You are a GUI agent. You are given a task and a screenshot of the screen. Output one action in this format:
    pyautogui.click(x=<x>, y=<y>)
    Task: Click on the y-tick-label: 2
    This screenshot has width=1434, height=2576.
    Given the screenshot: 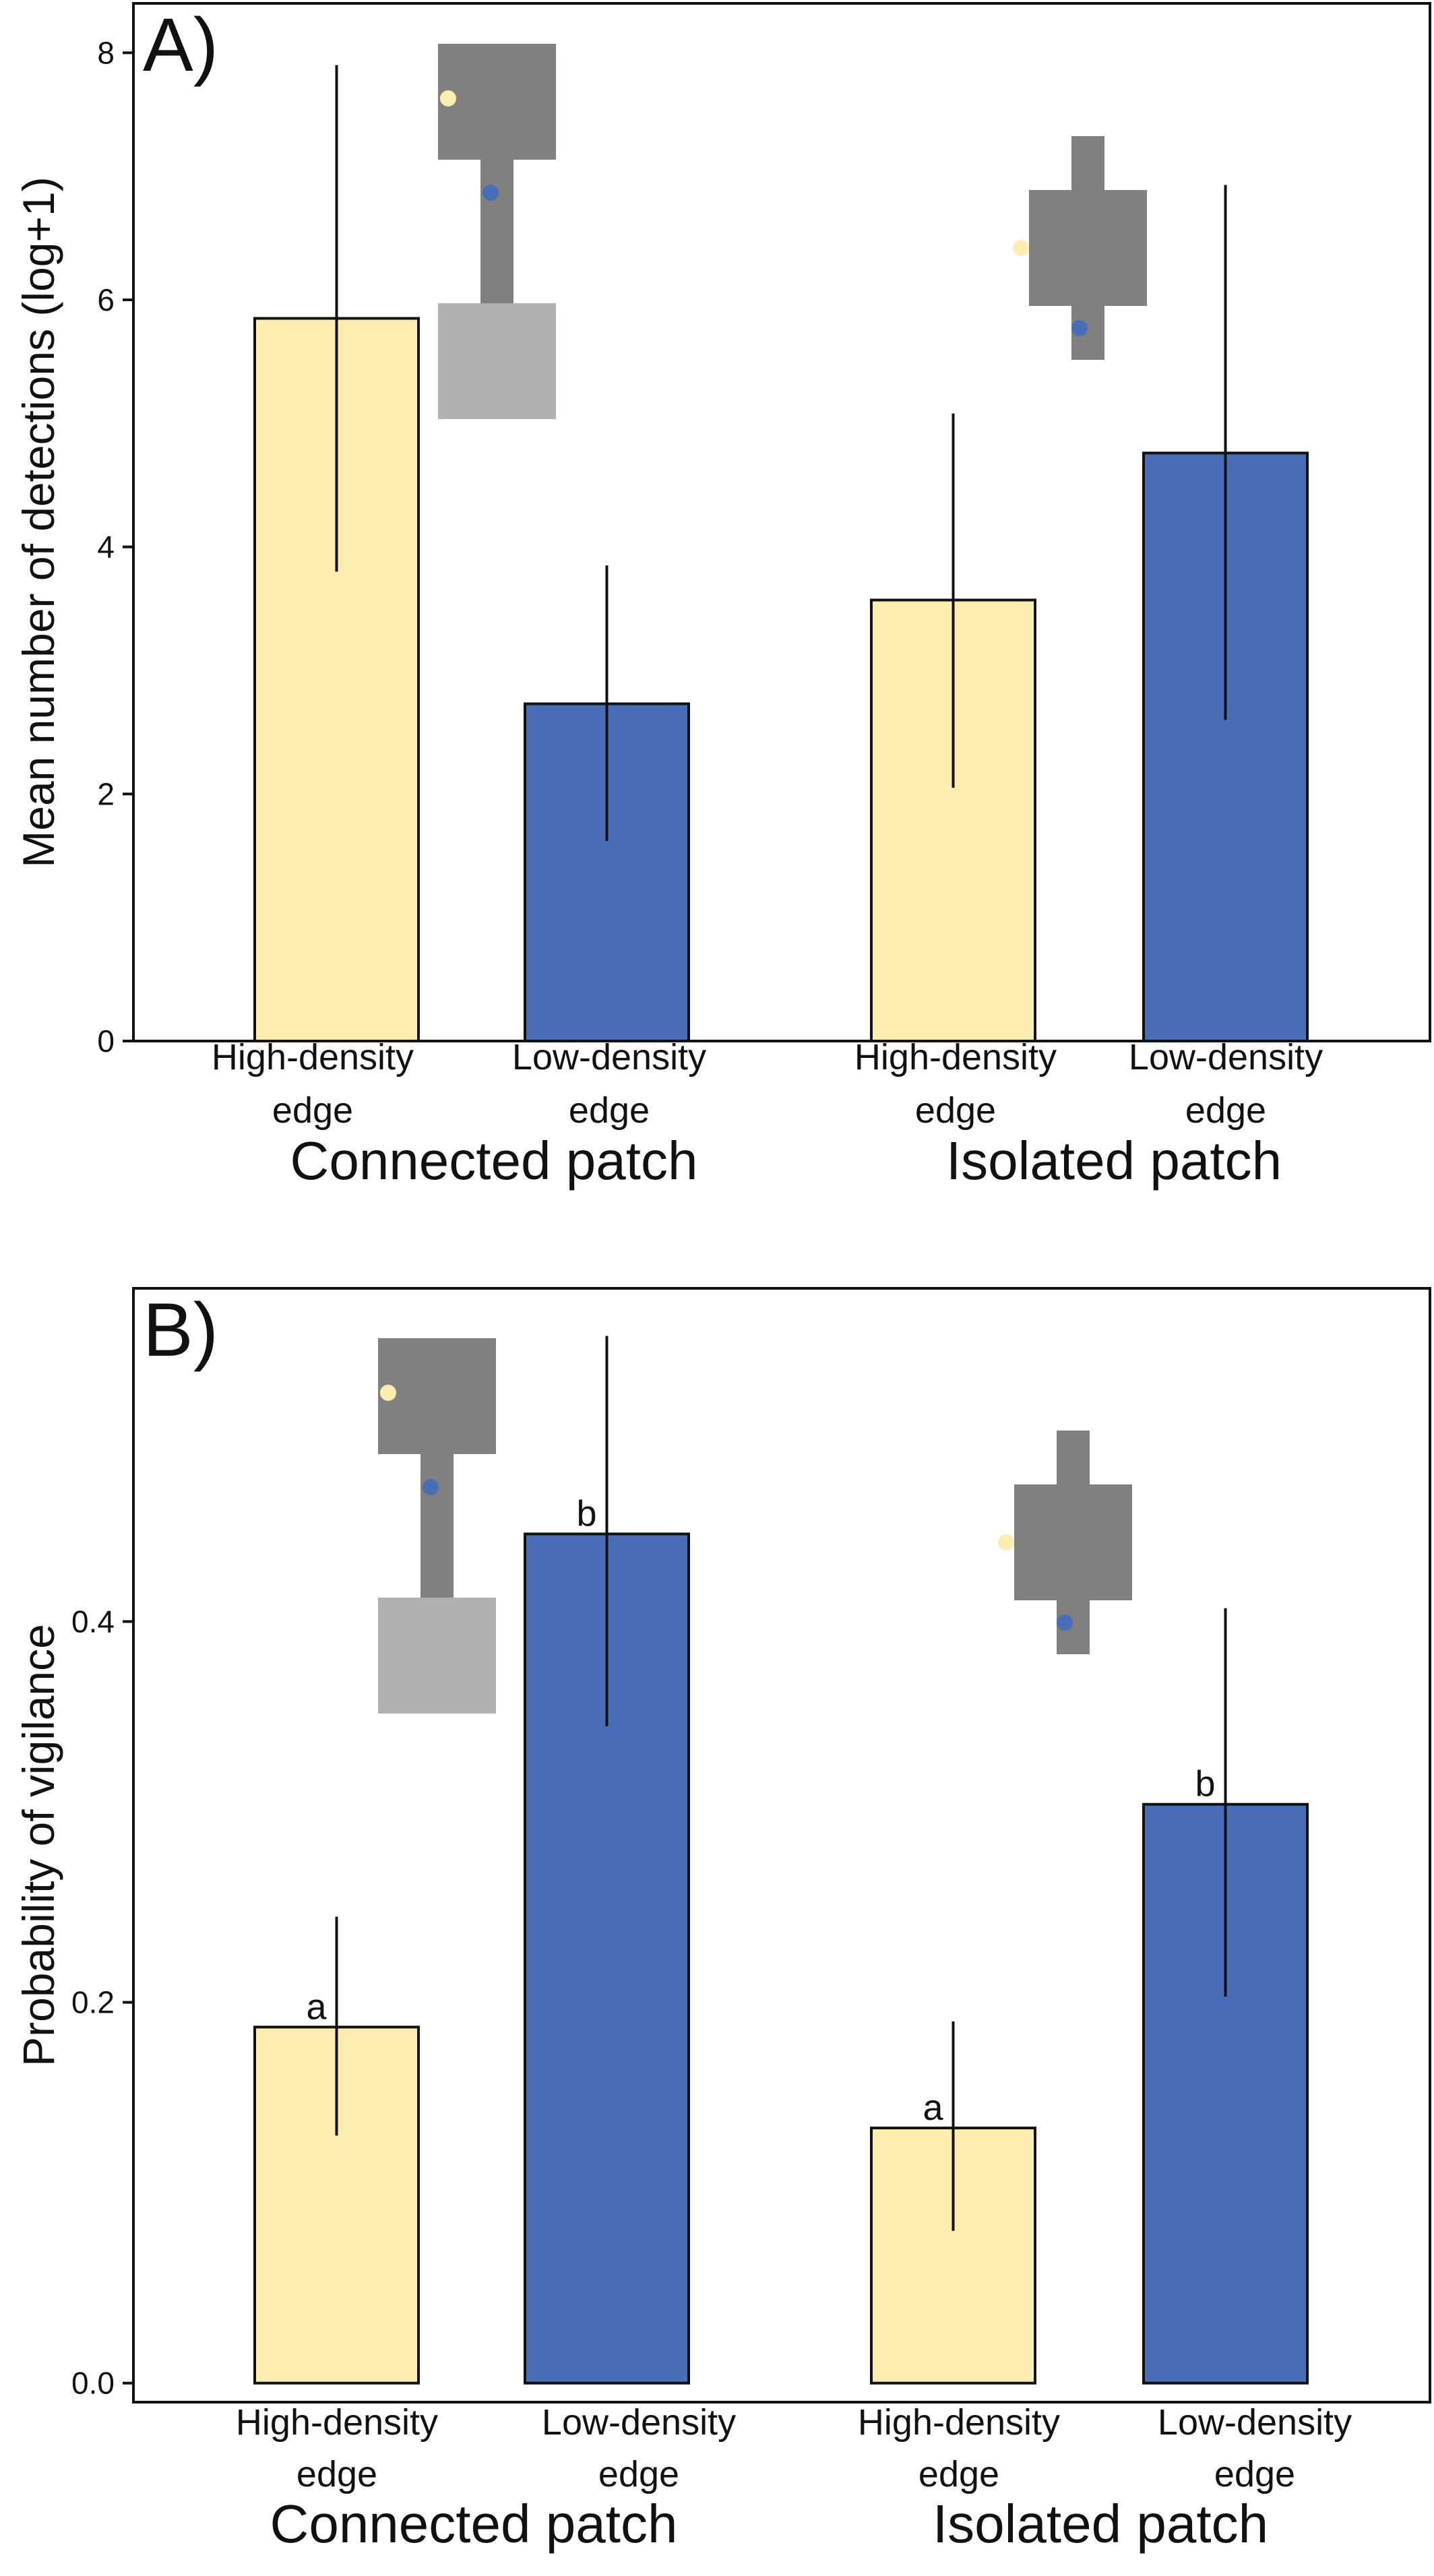 What is the action you would take?
    pyautogui.click(x=106, y=793)
    